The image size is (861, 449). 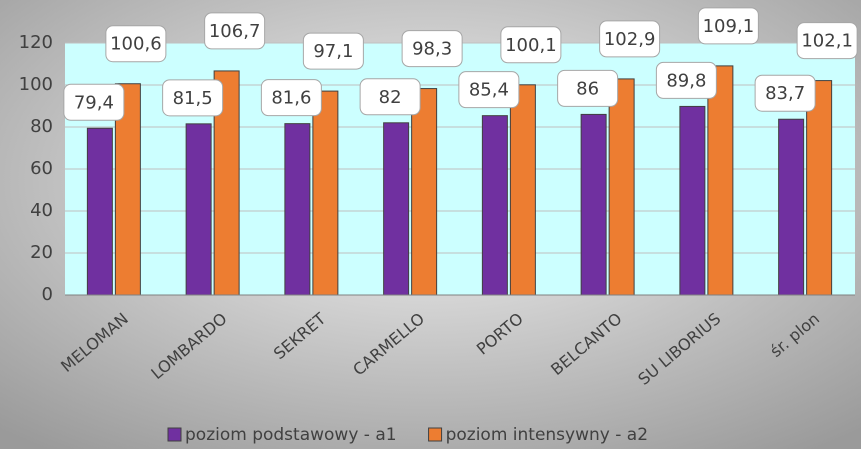 I want to click on data-label: 85,4, so click(x=489, y=90).